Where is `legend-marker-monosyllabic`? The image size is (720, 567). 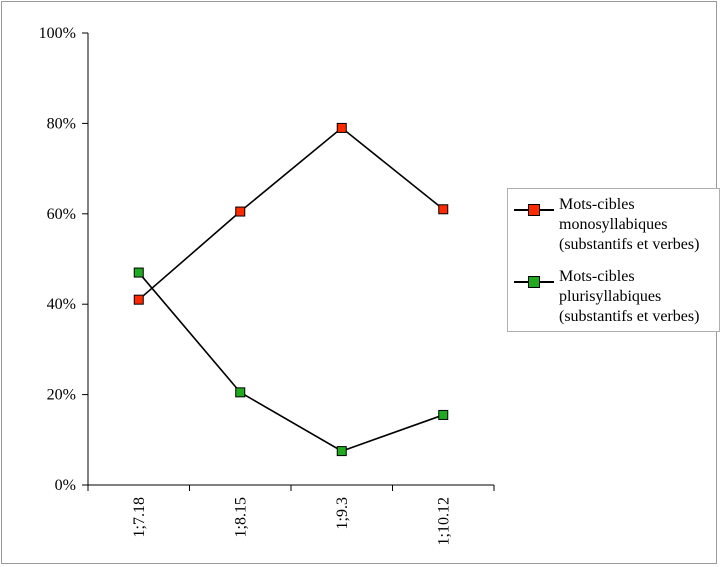 legend-marker-monosyllabic is located at coordinates (534, 210).